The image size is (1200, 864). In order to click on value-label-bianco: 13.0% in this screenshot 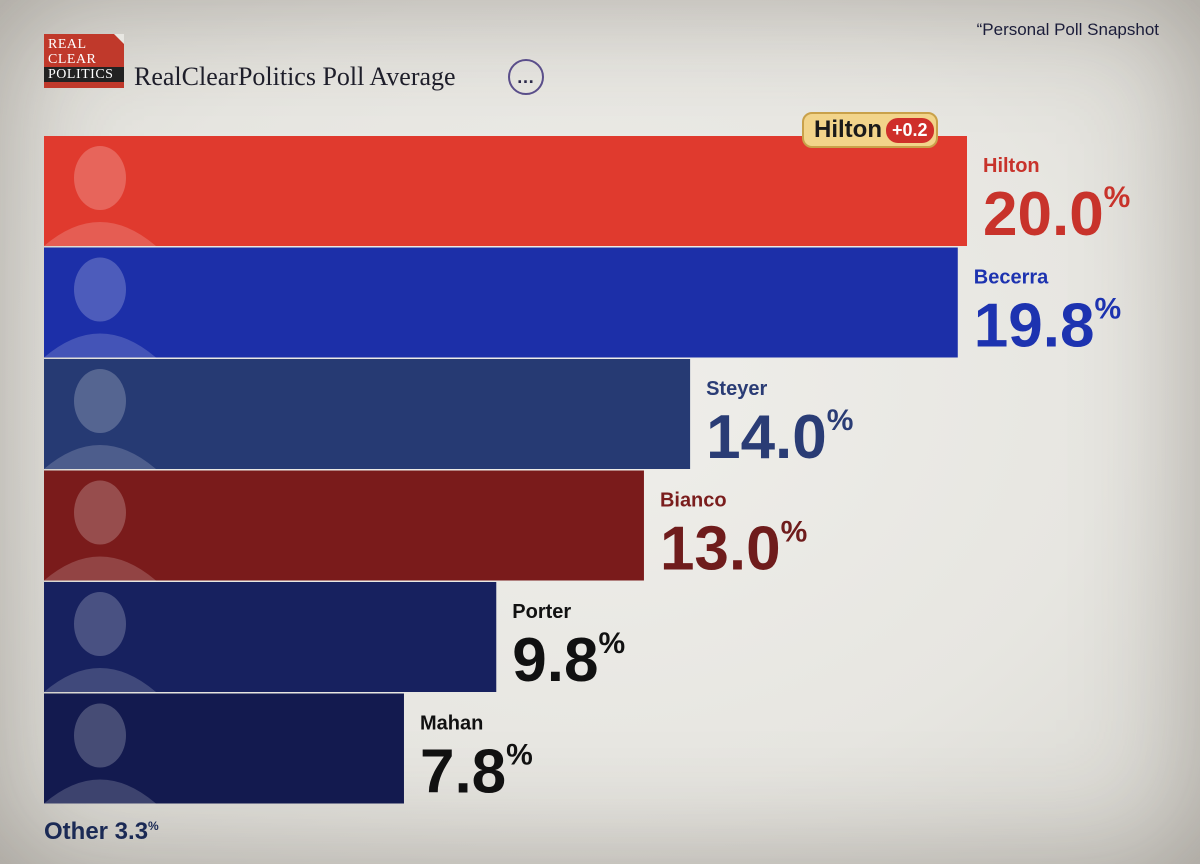, I will do `click(733, 549)`.